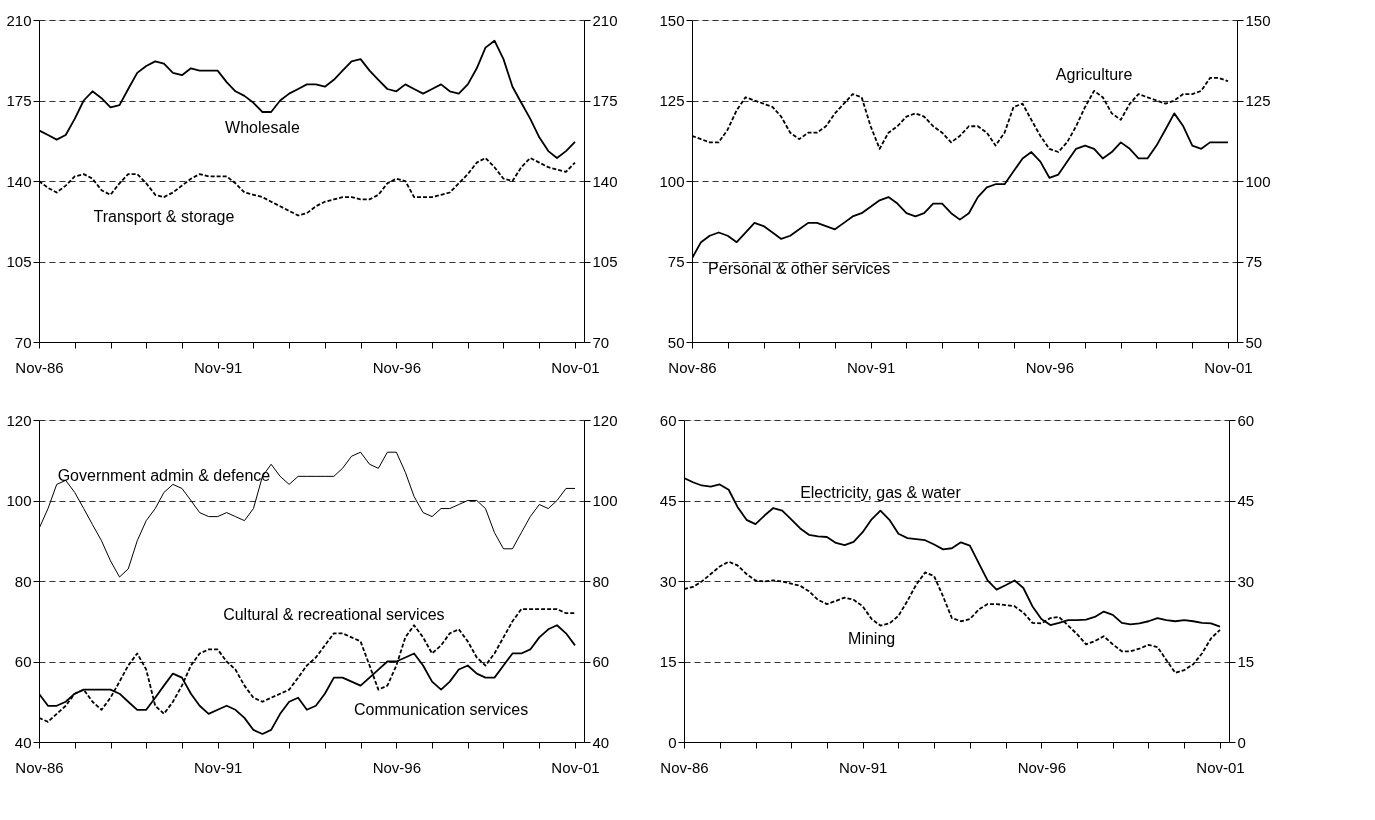 The width and height of the screenshot is (1375, 820). What do you see at coordinates (668, 500) in the screenshot?
I see `y-tick-label: 45` at bounding box center [668, 500].